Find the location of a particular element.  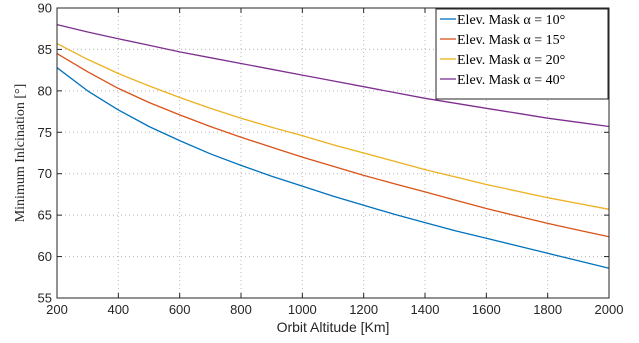

x-tick-label: 1800 is located at coordinates (547, 309).